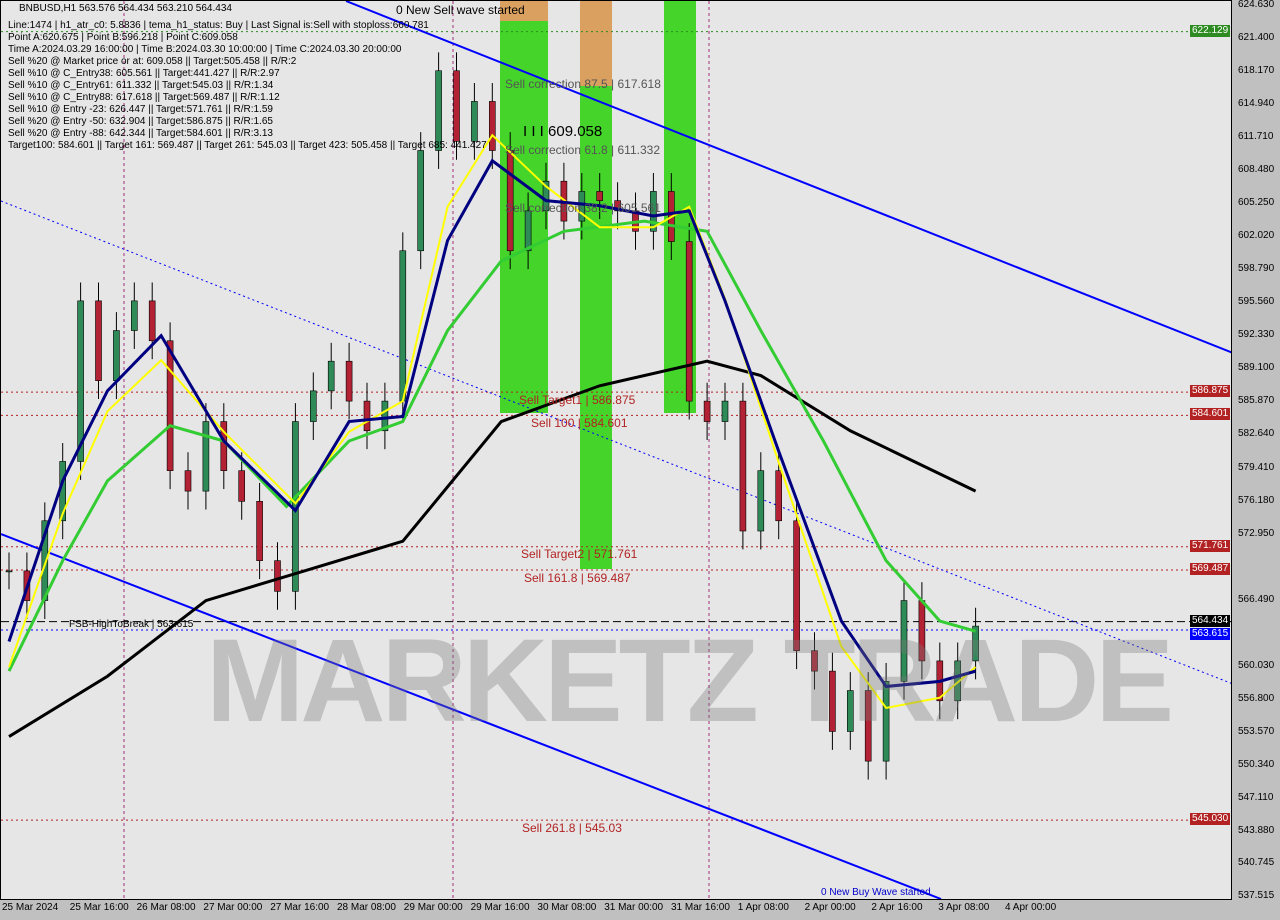  Describe the element at coordinates (1210, 819) in the screenshot. I see `price-level-tag: 545.030` at that location.